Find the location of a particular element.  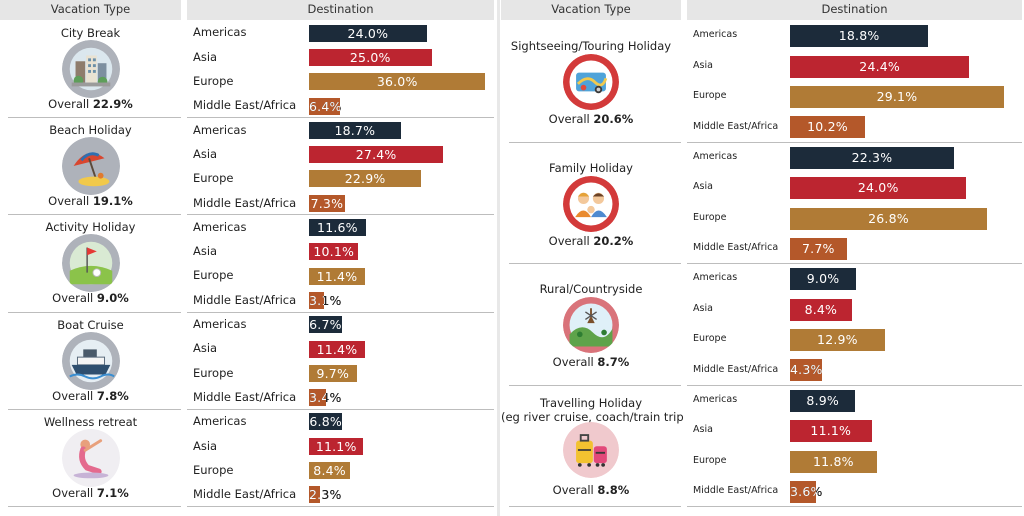

bar-value-label: 11.8% is located at coordinates (833, 461).